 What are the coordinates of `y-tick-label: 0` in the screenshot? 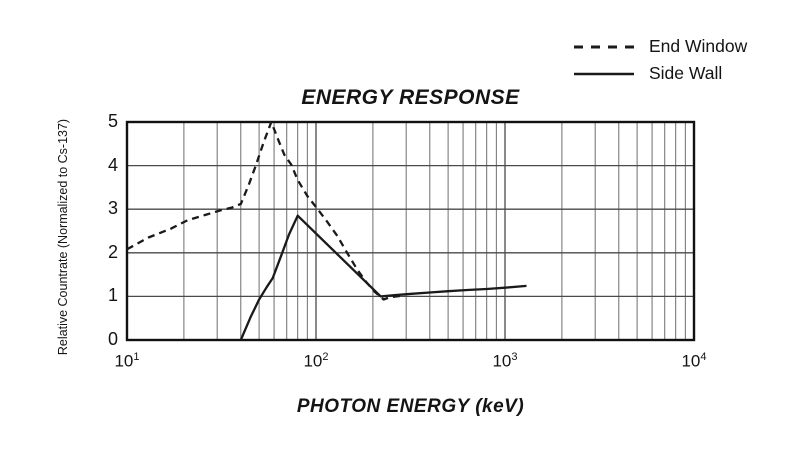 It's located at (112, 339).